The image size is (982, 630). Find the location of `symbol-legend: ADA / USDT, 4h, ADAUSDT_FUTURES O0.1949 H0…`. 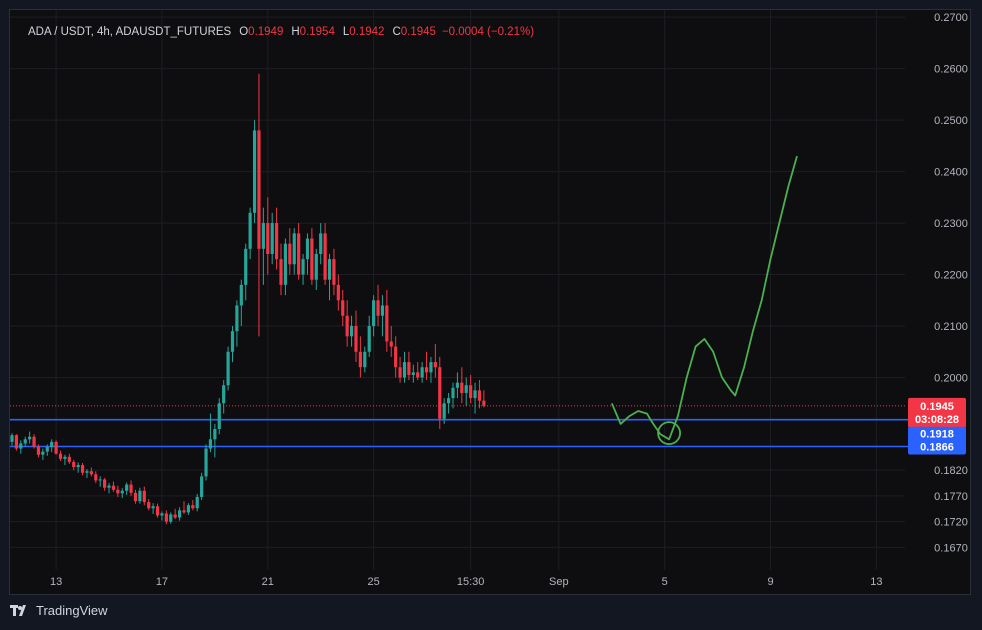

symbol-legend: ADA / USDT, 4h, ADAUSDT_FUTURES O0.1949 H0… is located at coordinates (281, 32).